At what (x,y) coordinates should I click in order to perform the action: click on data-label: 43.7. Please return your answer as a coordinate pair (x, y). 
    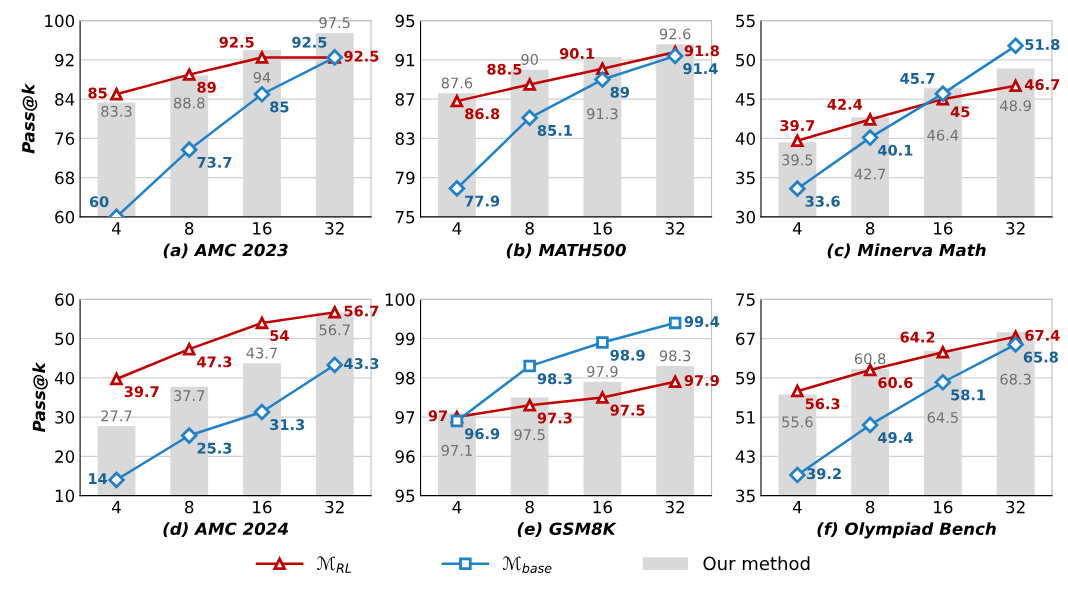
    Looking at the image, I should click on (261, 353).